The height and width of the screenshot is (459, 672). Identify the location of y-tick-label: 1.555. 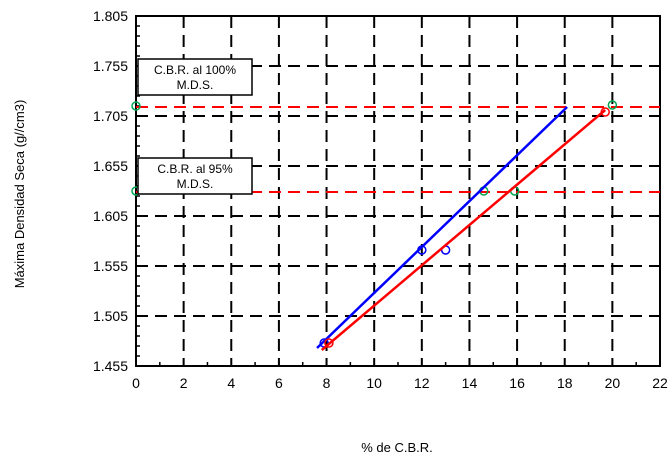
(110, 266).